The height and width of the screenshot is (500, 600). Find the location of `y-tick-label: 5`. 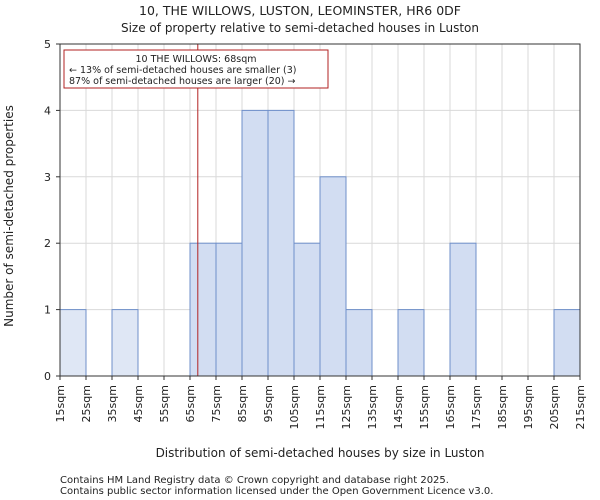

y-tick-label: 5 is located at coordinates (47, 44).